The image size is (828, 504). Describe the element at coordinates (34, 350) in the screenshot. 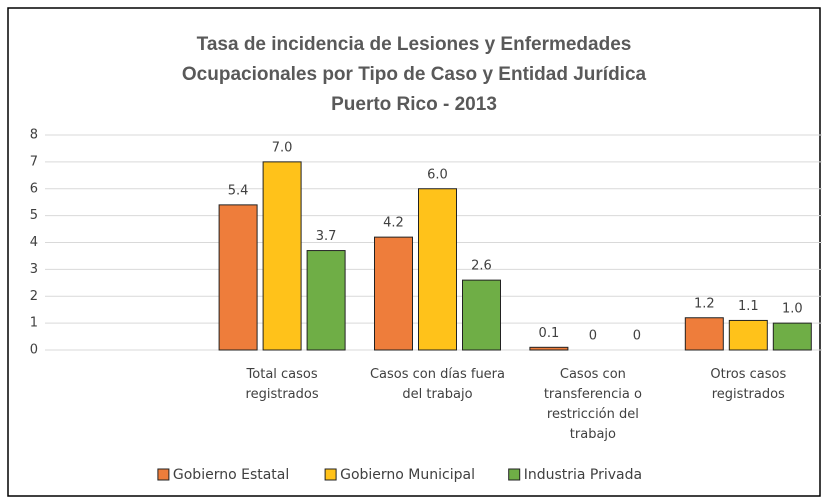

I see `y-tick-label: 0` at that location.